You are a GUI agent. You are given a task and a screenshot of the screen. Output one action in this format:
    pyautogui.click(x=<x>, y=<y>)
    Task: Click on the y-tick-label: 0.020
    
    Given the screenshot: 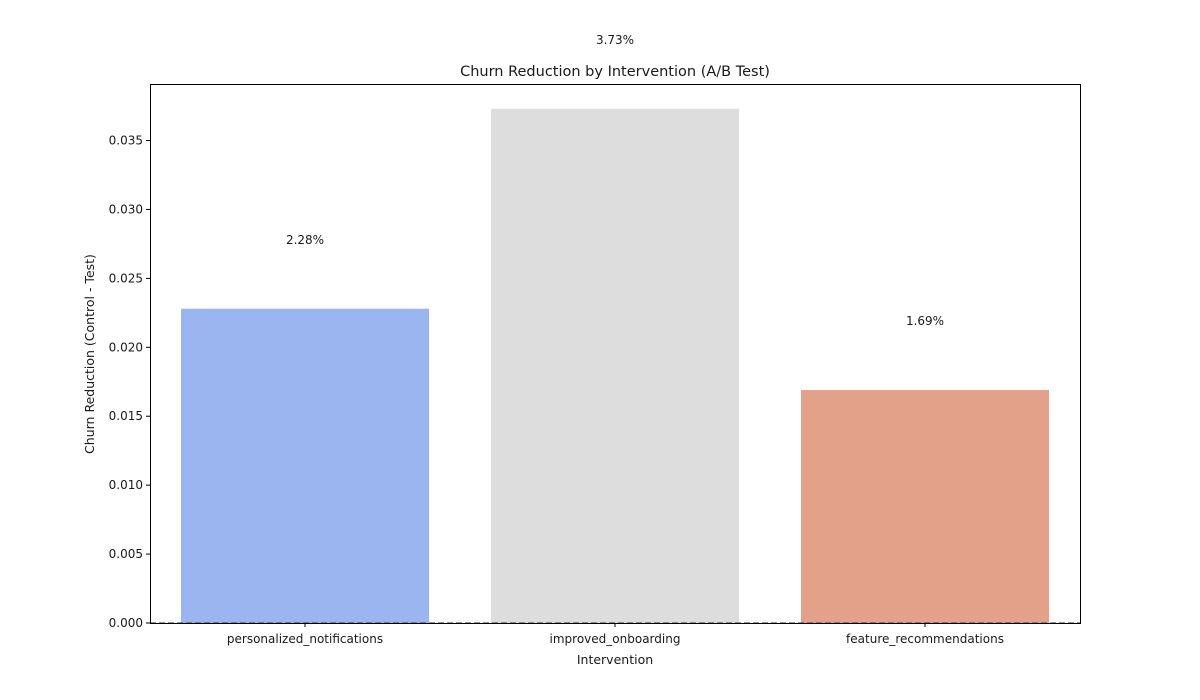 What is the action you would take?
    pyautogui.click(x=126, y=347)
    